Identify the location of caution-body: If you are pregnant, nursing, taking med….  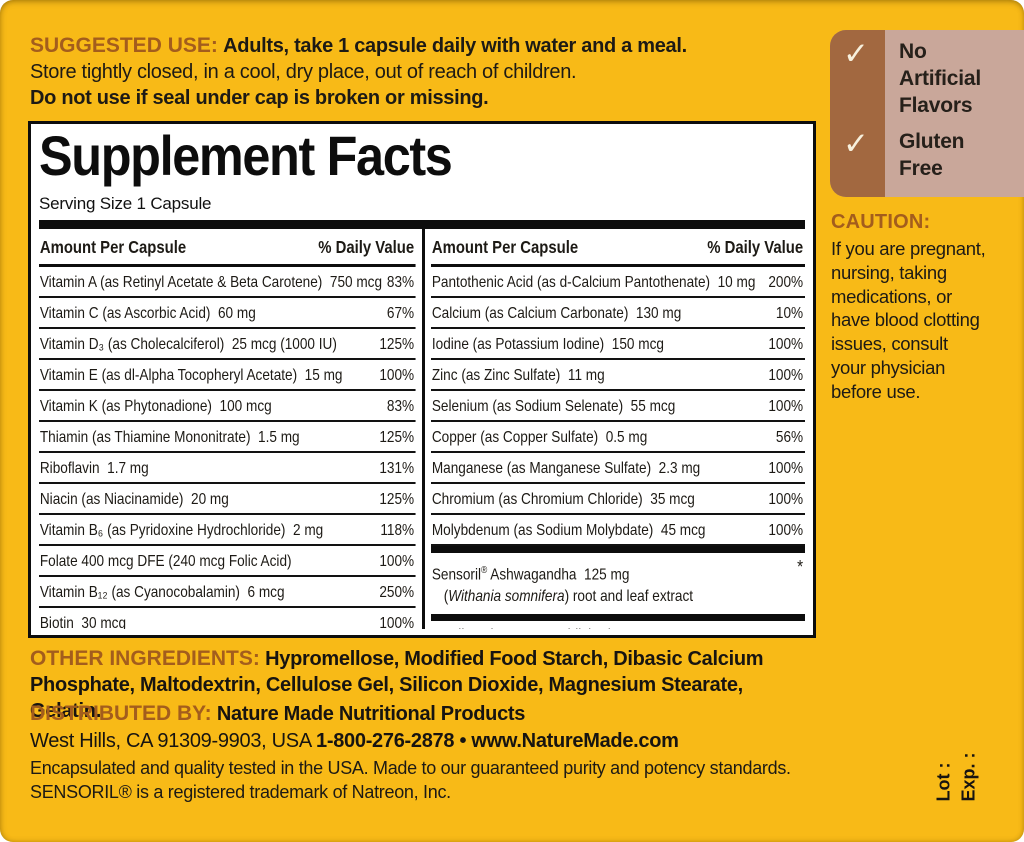
(908, 320).